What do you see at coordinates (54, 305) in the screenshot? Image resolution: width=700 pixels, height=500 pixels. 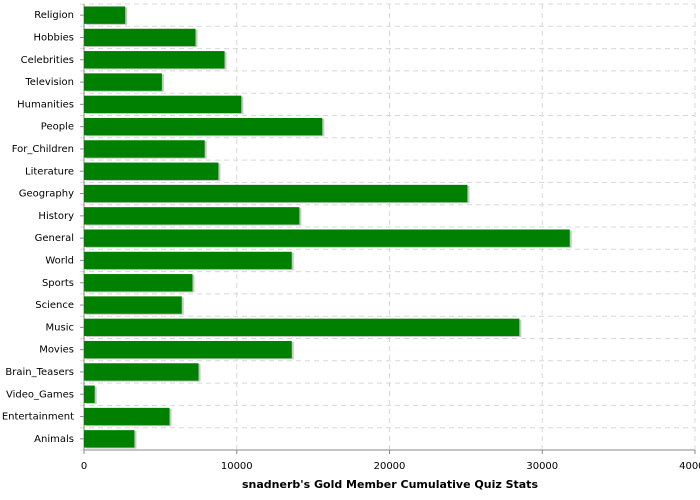 I see `y-tick-label: Science` at bounding box center [54, 305].